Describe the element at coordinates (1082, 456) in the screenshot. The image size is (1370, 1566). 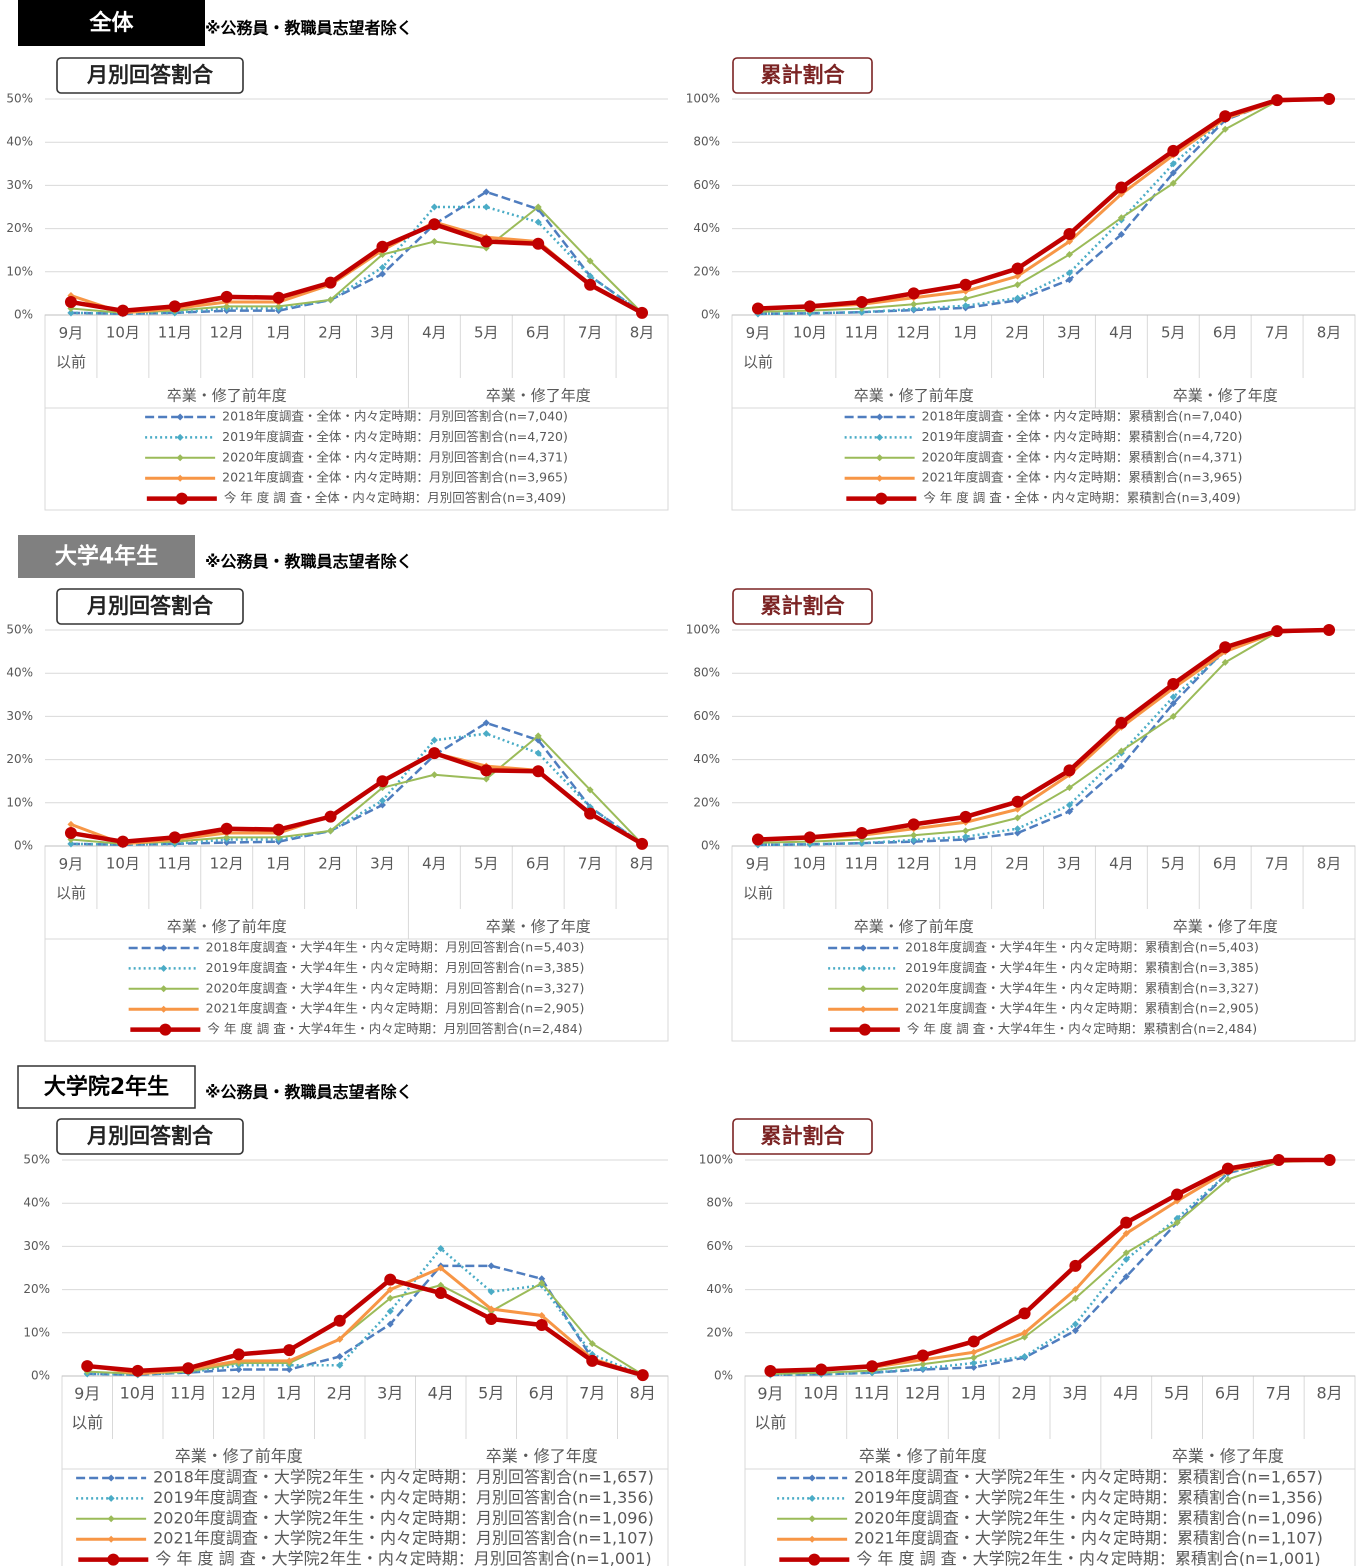
I see `legend-label: 2020年度調査・全体・内々定時期：累積割合(n=4,371)` at that location.